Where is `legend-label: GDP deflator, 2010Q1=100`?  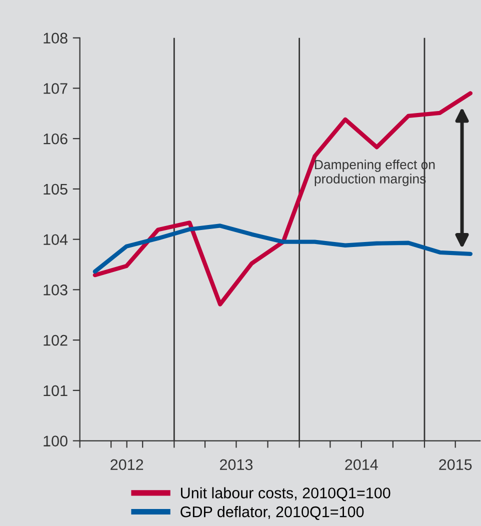 legend-label: GDP deflator, 2010Q1=100 is located at coordinates (272, 513).